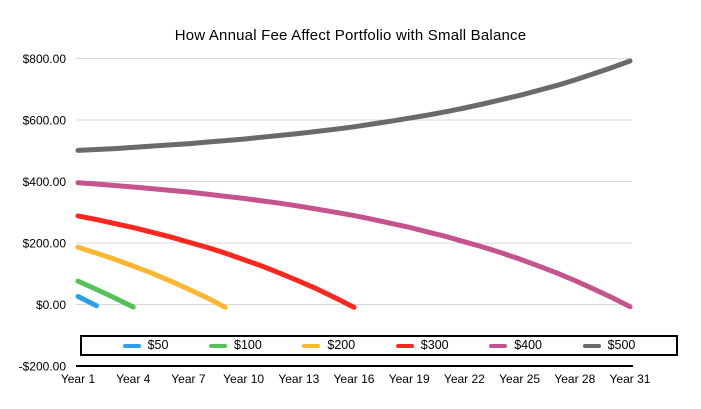  I want to click on y-tick-label: $600.00, so click(45, 121).